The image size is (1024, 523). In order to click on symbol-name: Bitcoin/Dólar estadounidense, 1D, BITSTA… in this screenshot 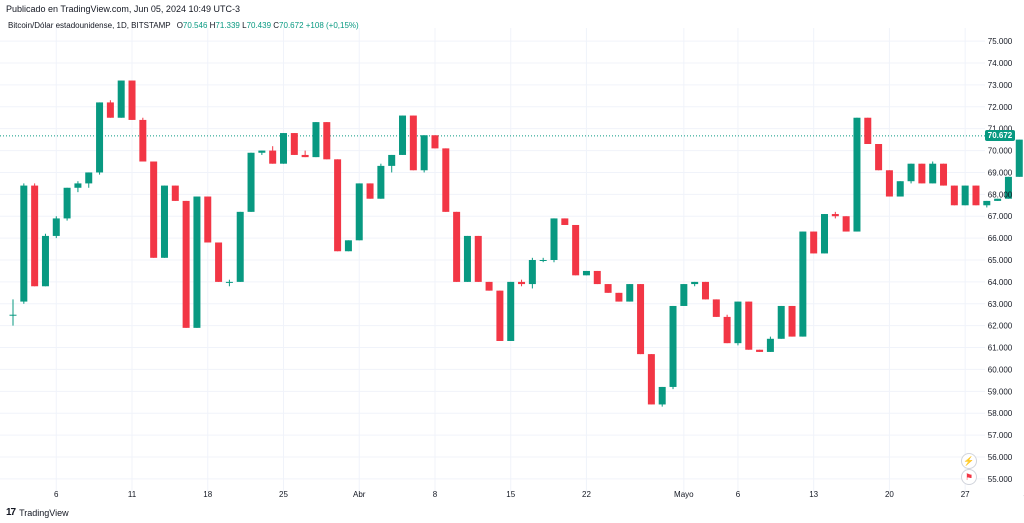, I will do `click(89, 25)`.